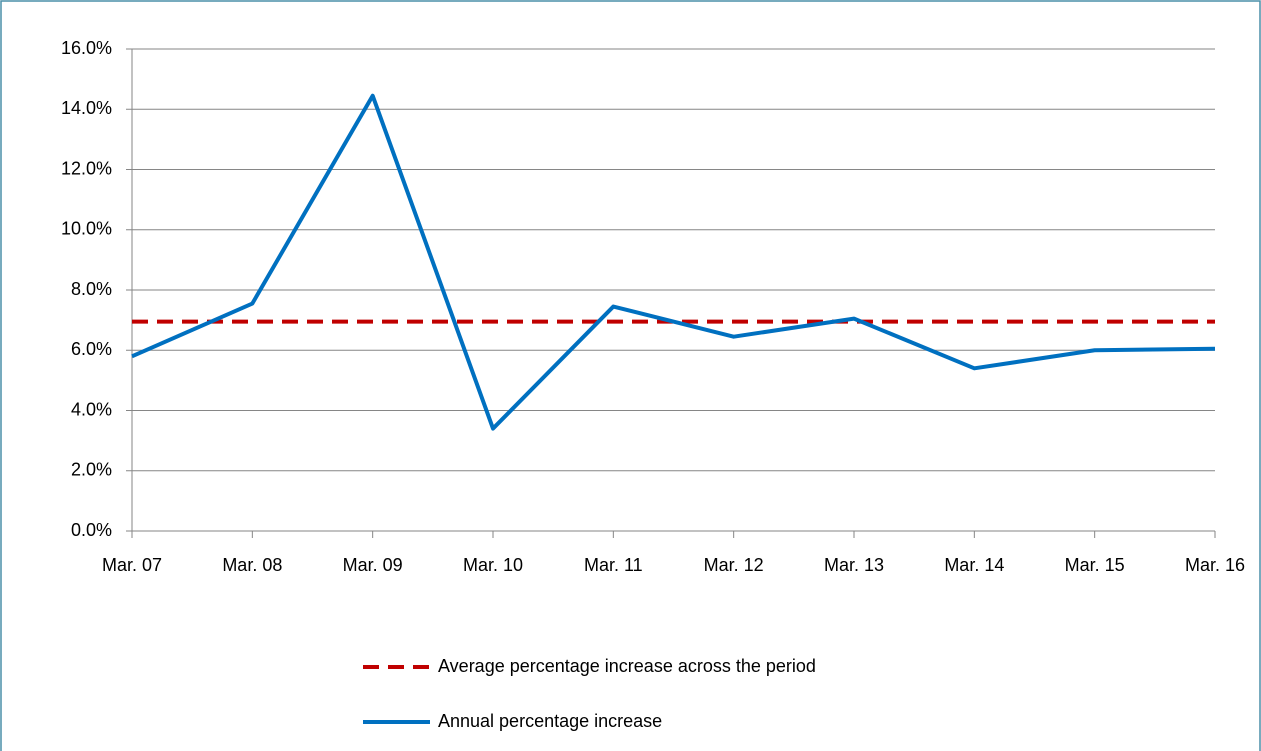 The height and width of the screenshot is (751, 1261). Describe the element at coordinates (1215, 565) in the screenshot. I see `x-tick-label: Mar. 16` at that location.